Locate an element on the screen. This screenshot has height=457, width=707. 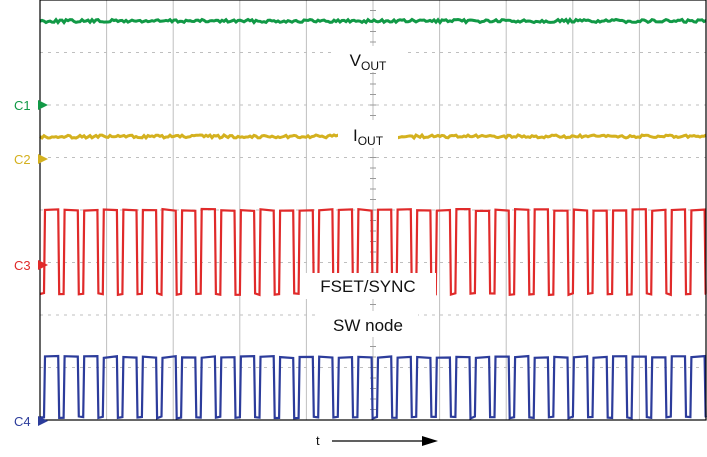
channel-markers: C1 C2 C3 C4 is located at coordinates (31, 263).